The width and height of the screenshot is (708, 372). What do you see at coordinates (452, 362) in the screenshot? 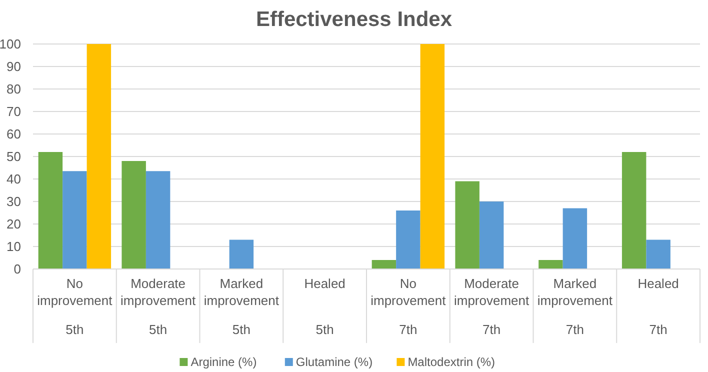
I see `legend-label: Maltodextrin (%)` at bounding box center [452, 362].